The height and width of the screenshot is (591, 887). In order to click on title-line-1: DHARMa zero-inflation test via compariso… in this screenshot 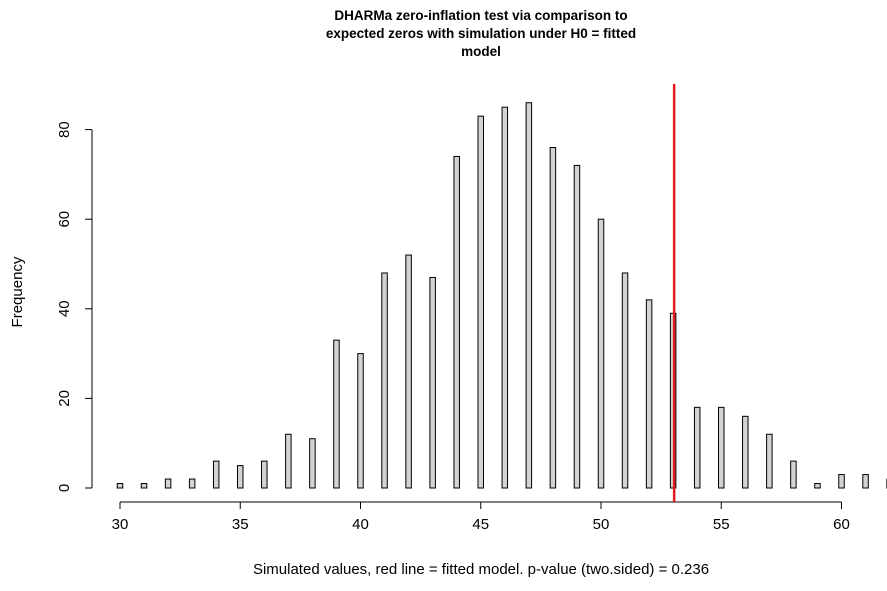, I will do `click(480, 15)`.